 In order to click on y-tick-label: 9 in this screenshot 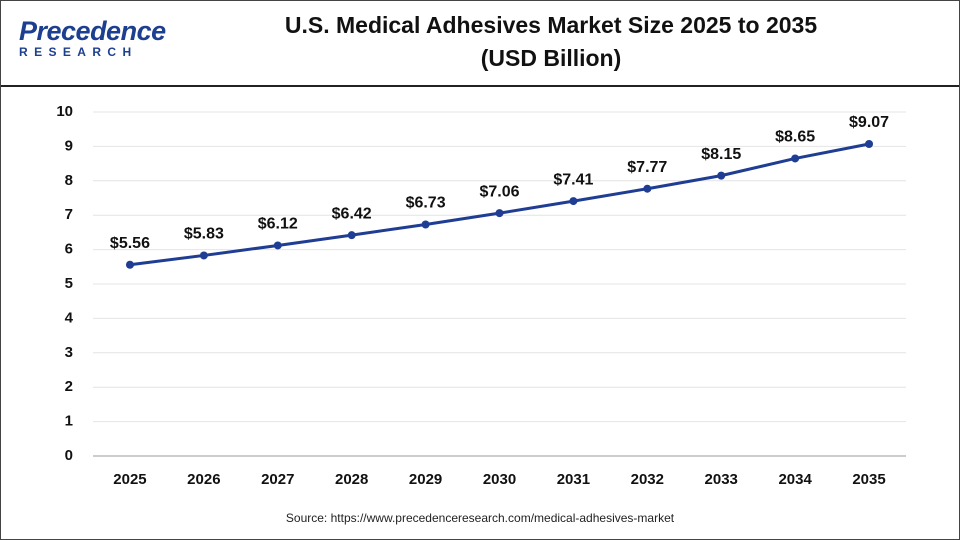, I will do `click(69, 145)`.